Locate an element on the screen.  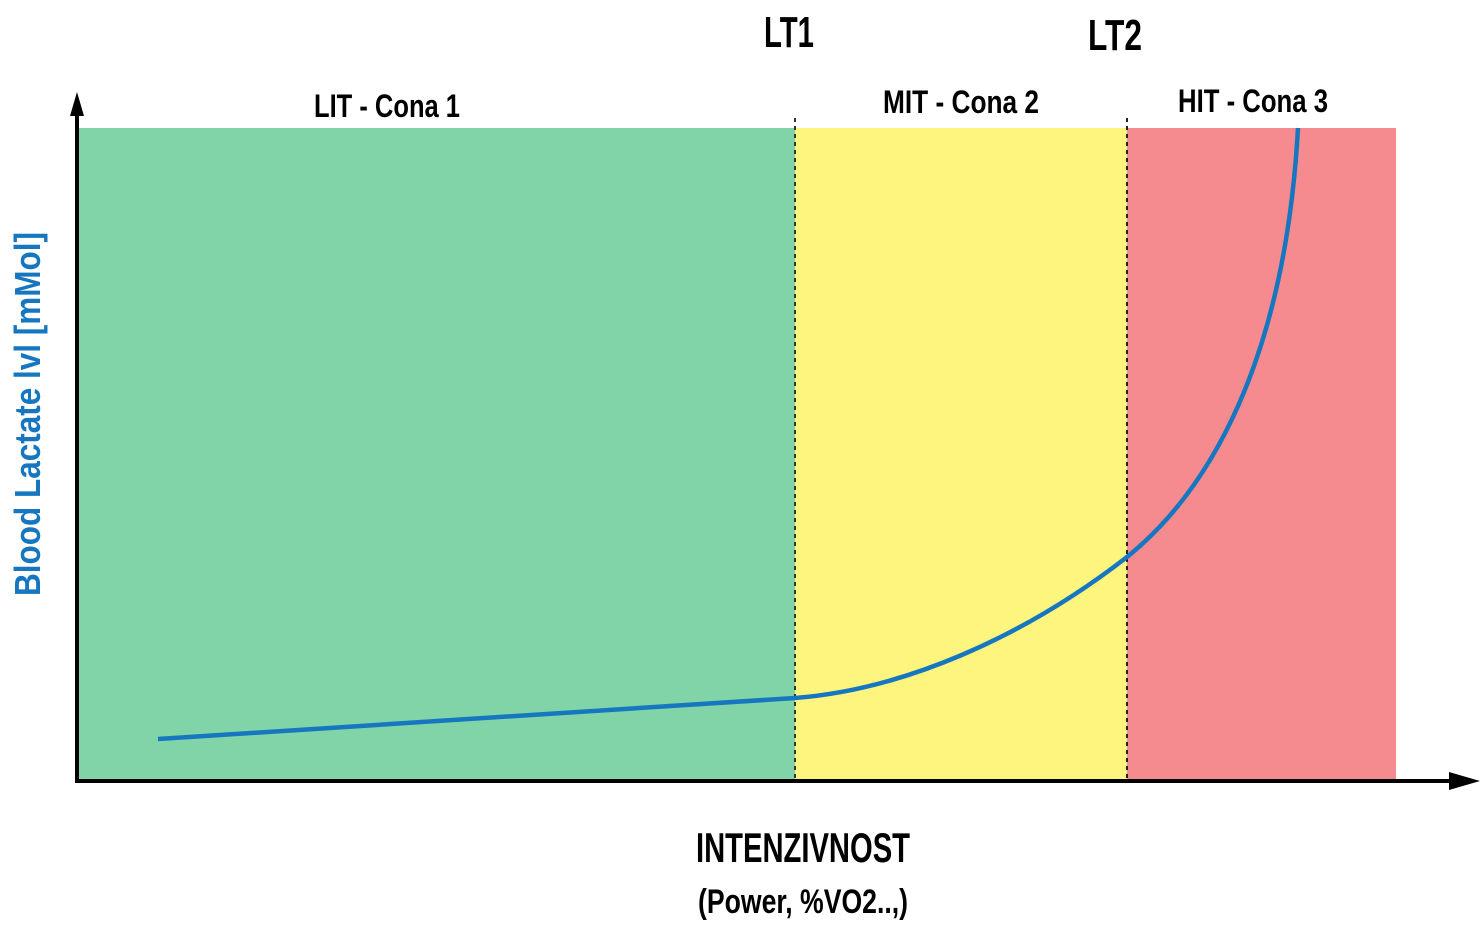
x-axis-arrow-icon is located at coordinates (1464, 781).